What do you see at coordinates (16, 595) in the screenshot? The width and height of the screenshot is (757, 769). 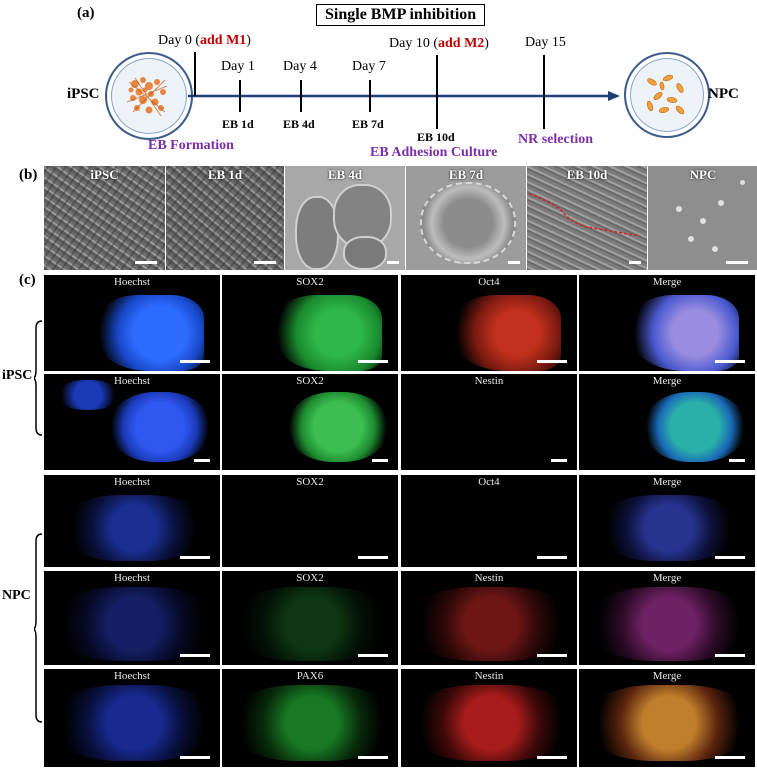 I see `npc-group-label: NPC` at bounding box center [16, 595].